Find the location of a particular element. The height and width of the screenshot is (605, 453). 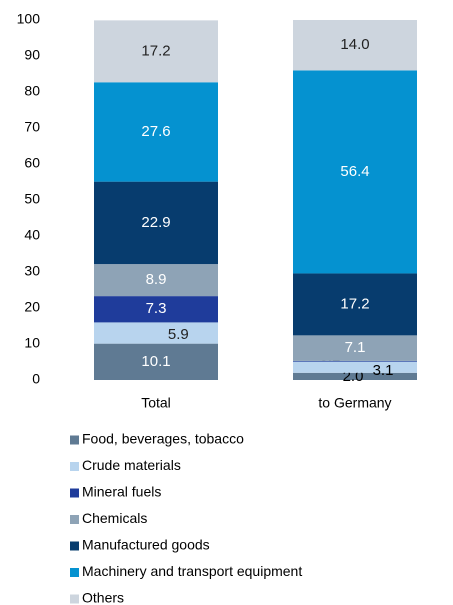

data-label: 7.3 is located at coordinates (156, 308).